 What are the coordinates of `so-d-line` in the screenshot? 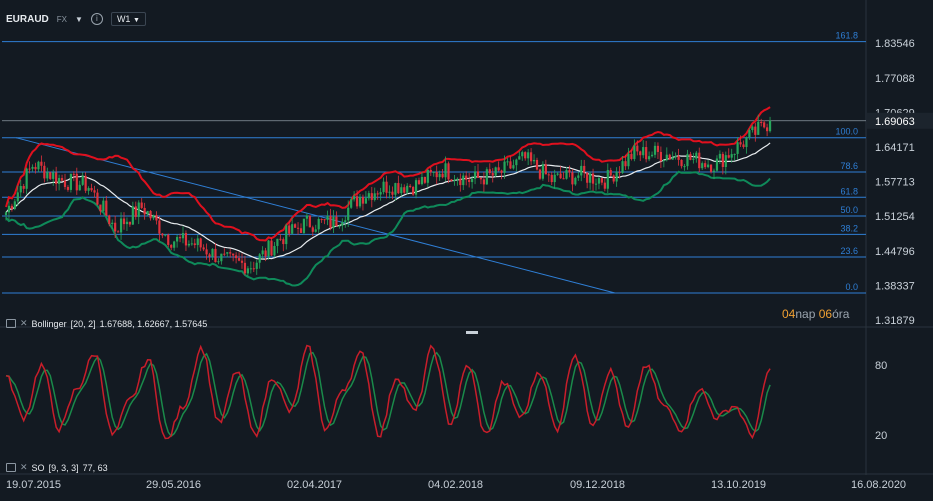 It's located at (388, 394).